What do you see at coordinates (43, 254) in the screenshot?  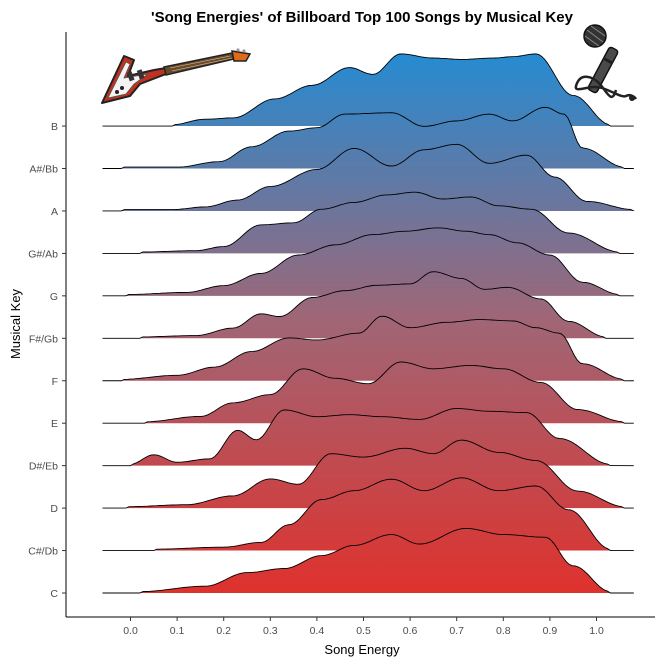 I see `y-tick-label: G#/Ab` at bounding box center [43, 254].